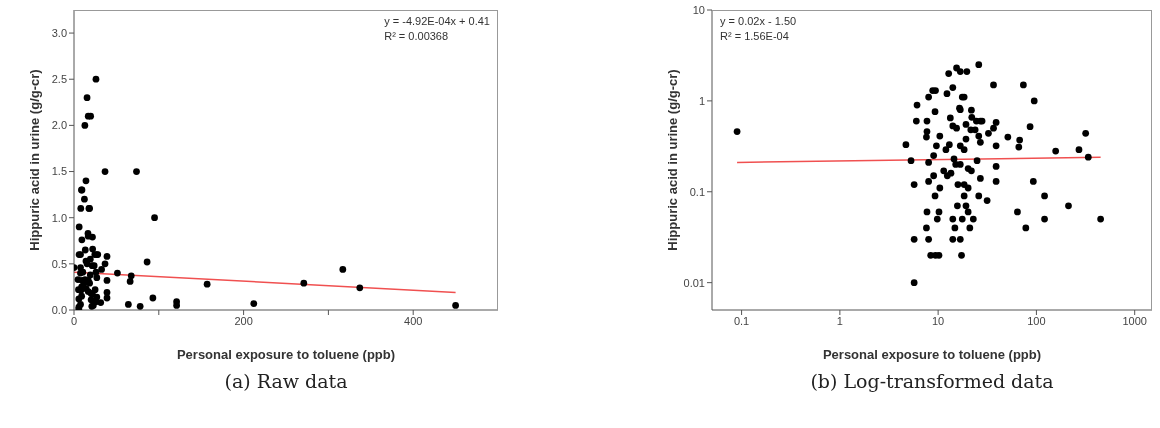  What do you see at coordinates (437, 21) in the screenshot?
I see `annotation: y = -4.92E-04x + 0.41` at bounding box center [437, 21].